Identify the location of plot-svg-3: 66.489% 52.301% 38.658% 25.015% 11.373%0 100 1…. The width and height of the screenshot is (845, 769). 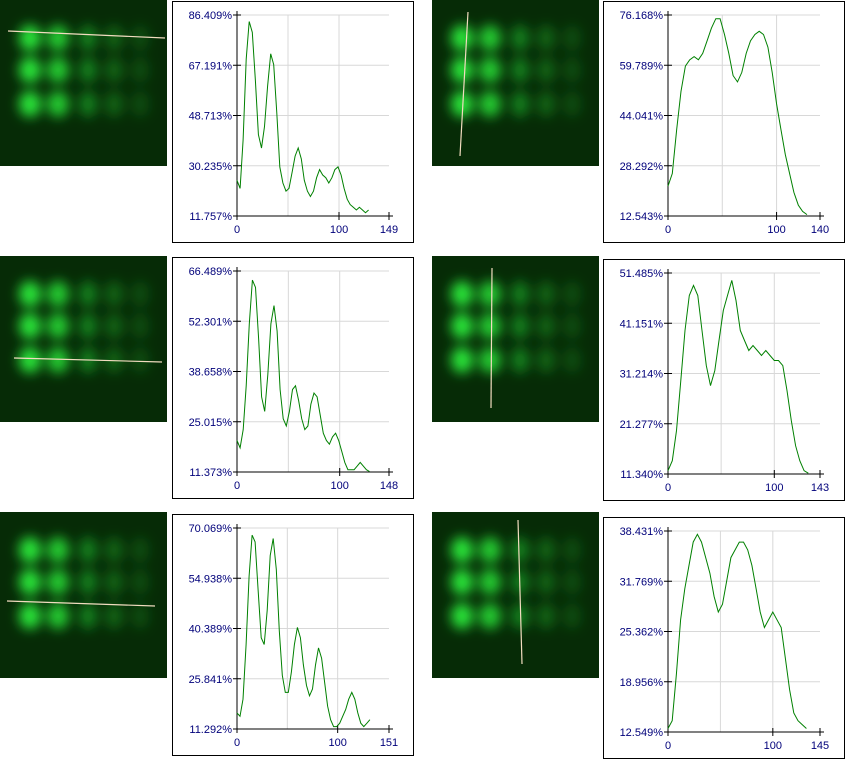
(294, 379).